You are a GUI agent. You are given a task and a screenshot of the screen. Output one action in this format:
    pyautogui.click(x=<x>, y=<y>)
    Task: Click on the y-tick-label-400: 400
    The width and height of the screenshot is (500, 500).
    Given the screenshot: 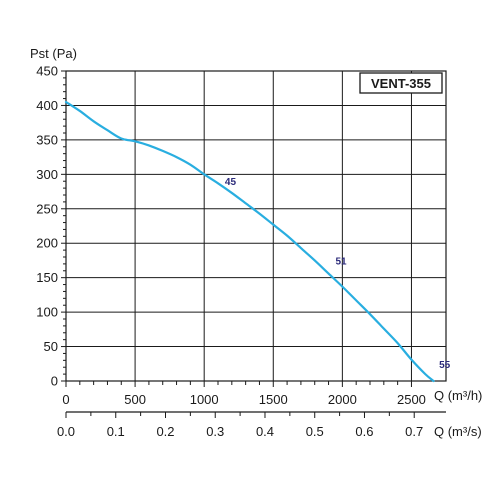 What is the action you would take?
    pyautogui.click(x=47, y=105)
    